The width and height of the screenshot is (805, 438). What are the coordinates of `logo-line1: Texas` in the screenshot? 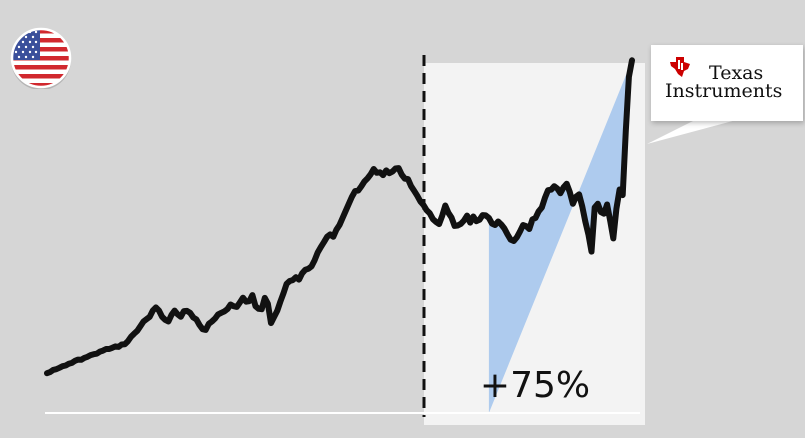 It's located at (736, 73).